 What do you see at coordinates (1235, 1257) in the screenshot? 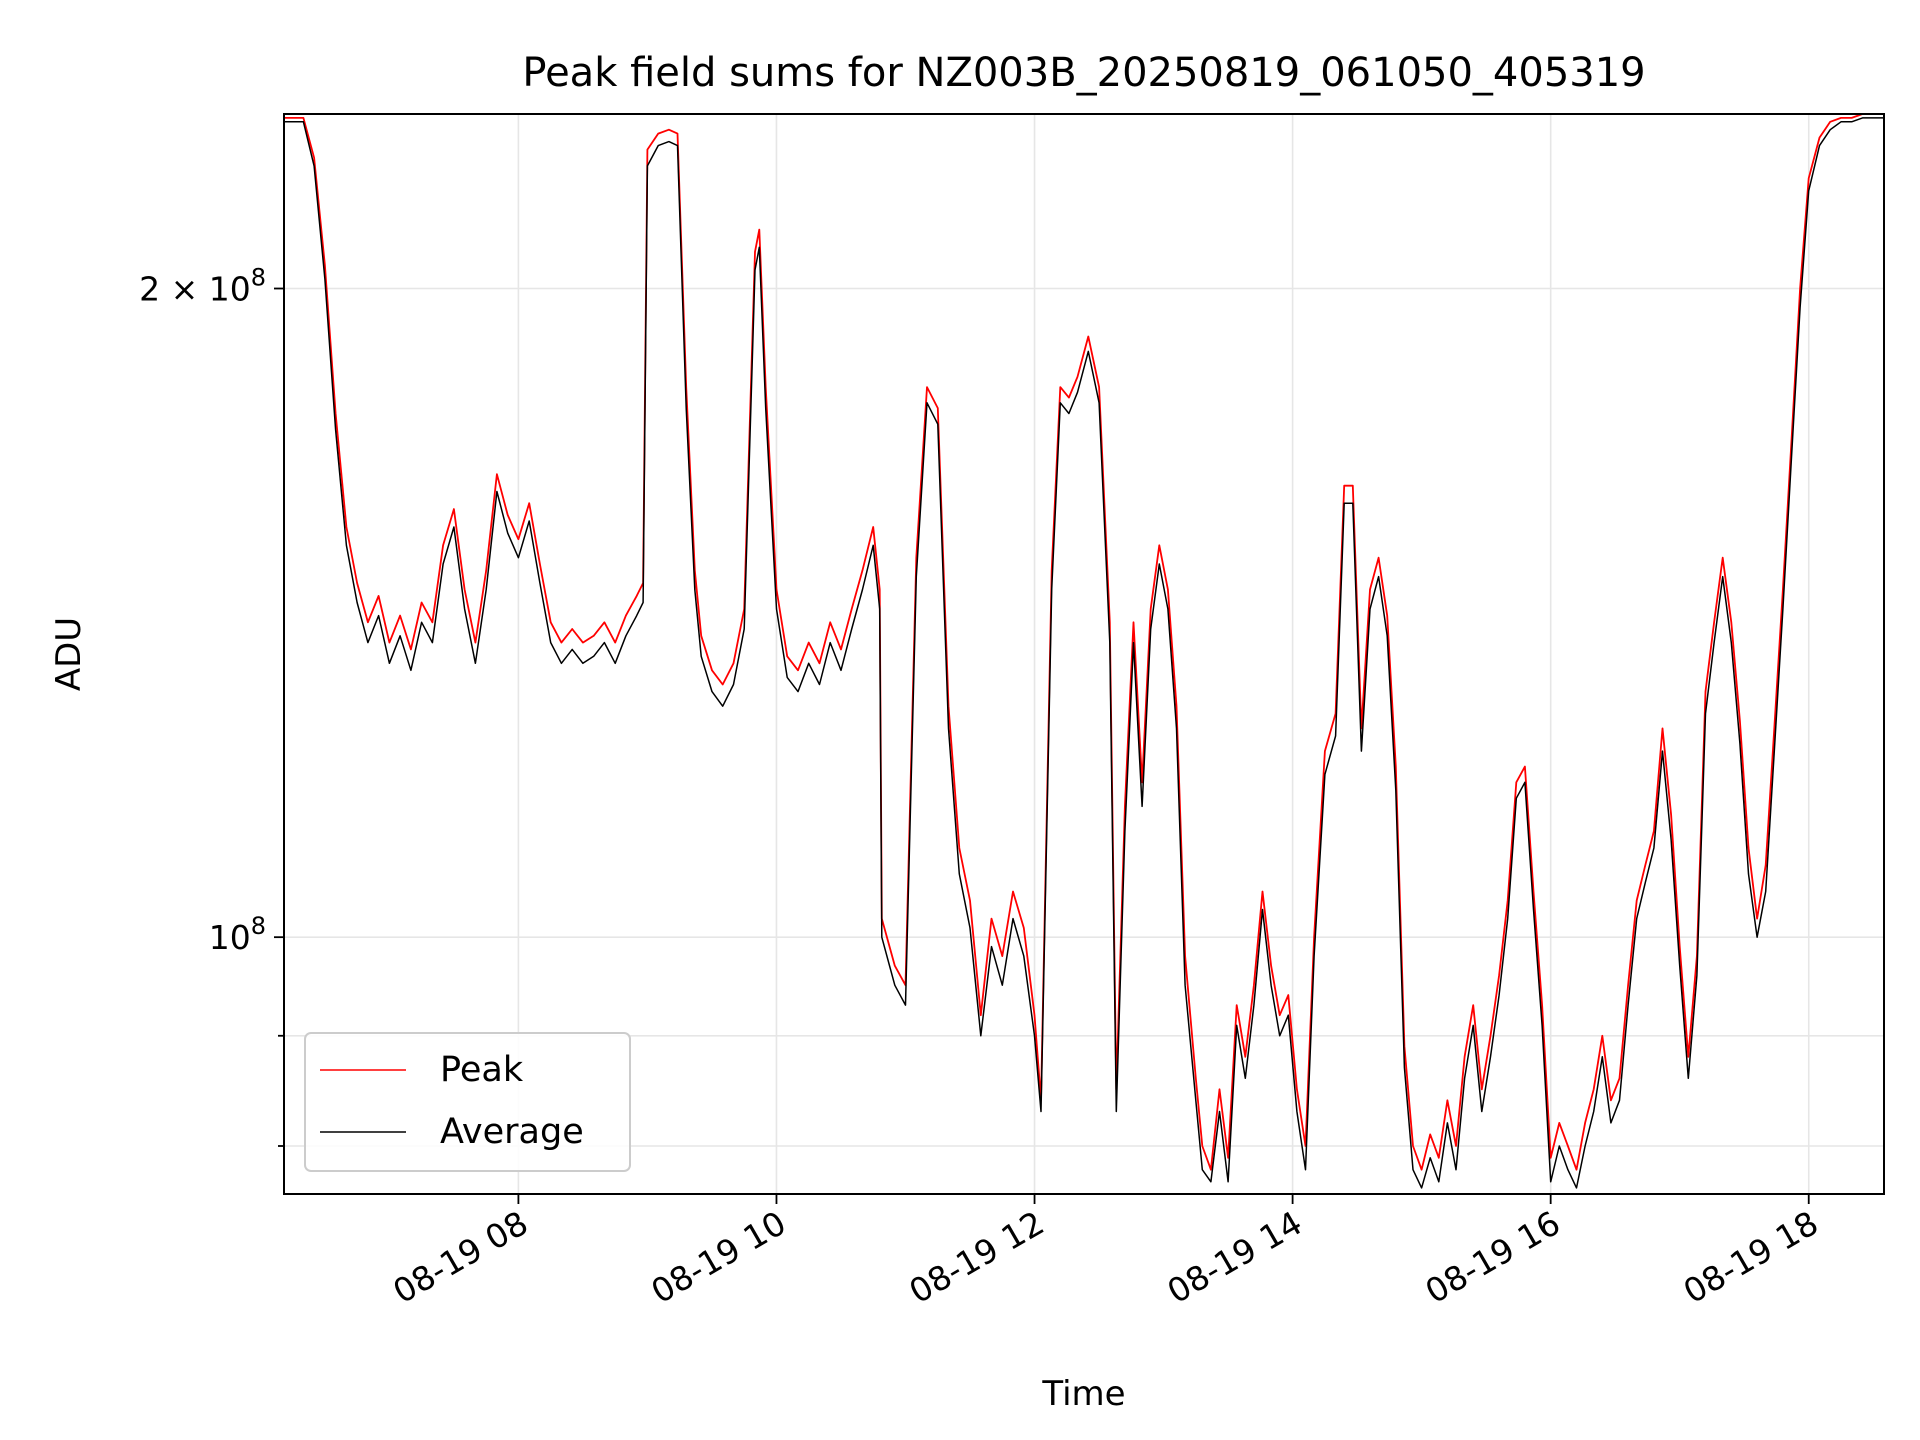
I see `x-tick-label: 08-19 14` at bounding box center [1235, 1257].